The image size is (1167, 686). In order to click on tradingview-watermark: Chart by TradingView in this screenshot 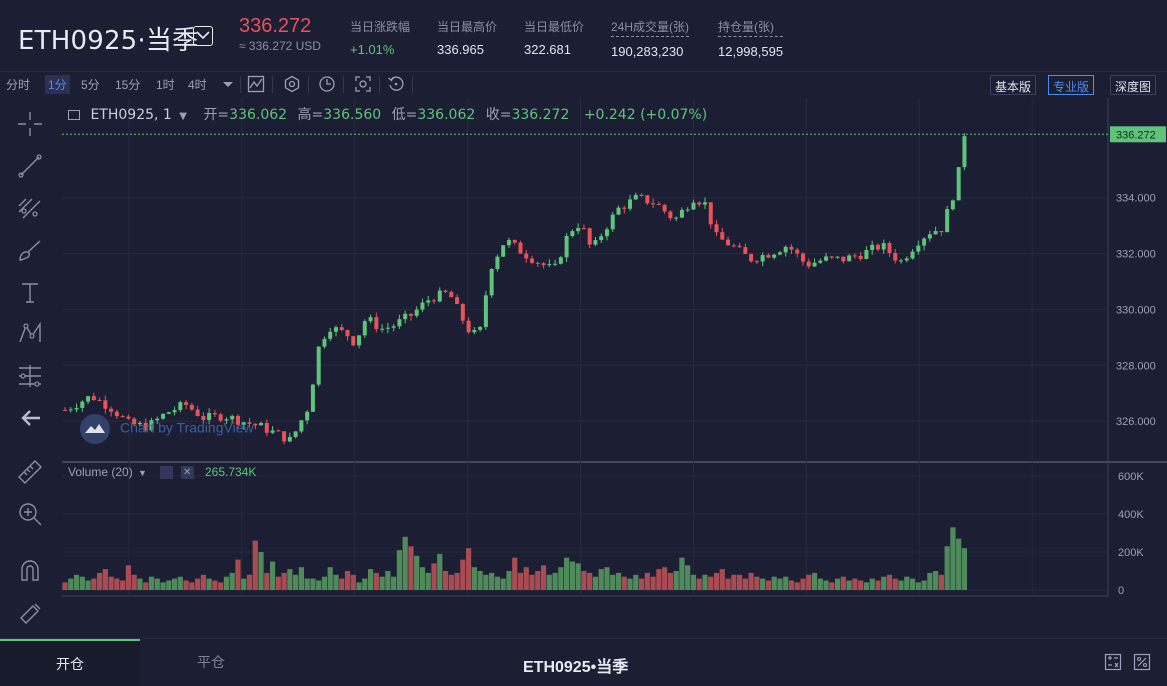, I will do `click(167, 429)`.